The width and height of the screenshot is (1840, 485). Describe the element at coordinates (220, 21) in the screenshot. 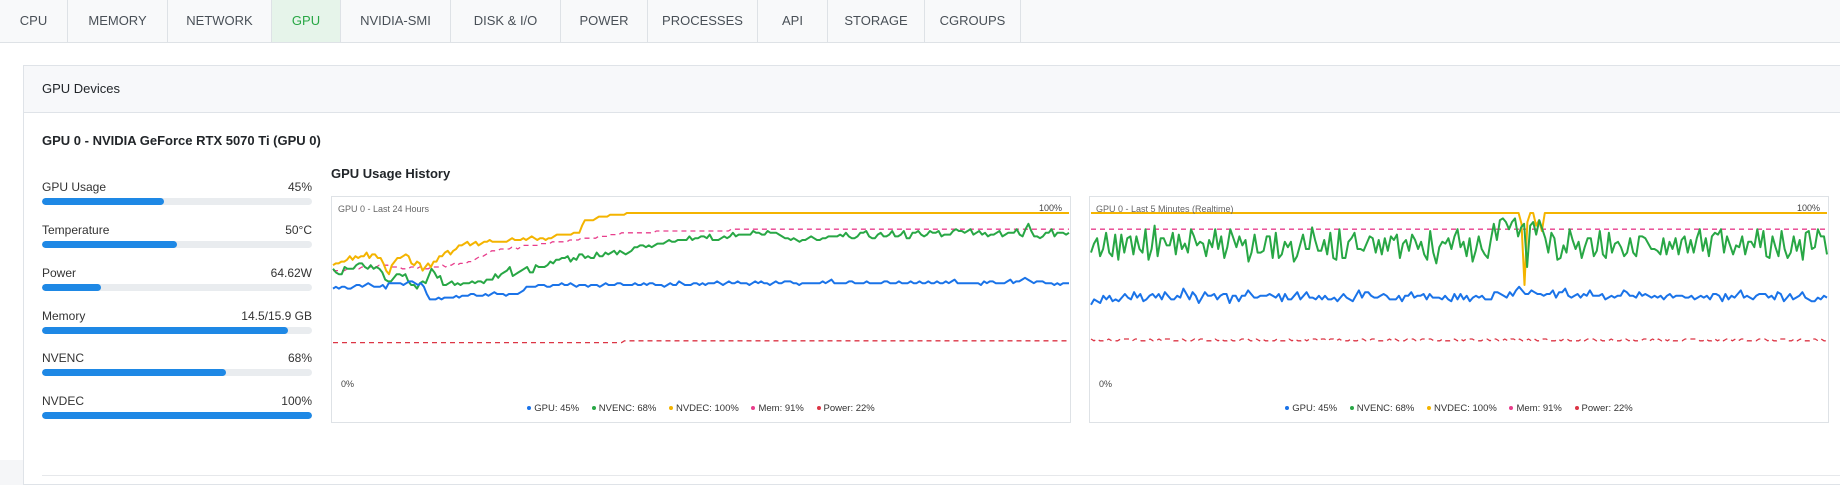

I see `tab-network: NETWORK` at that location.